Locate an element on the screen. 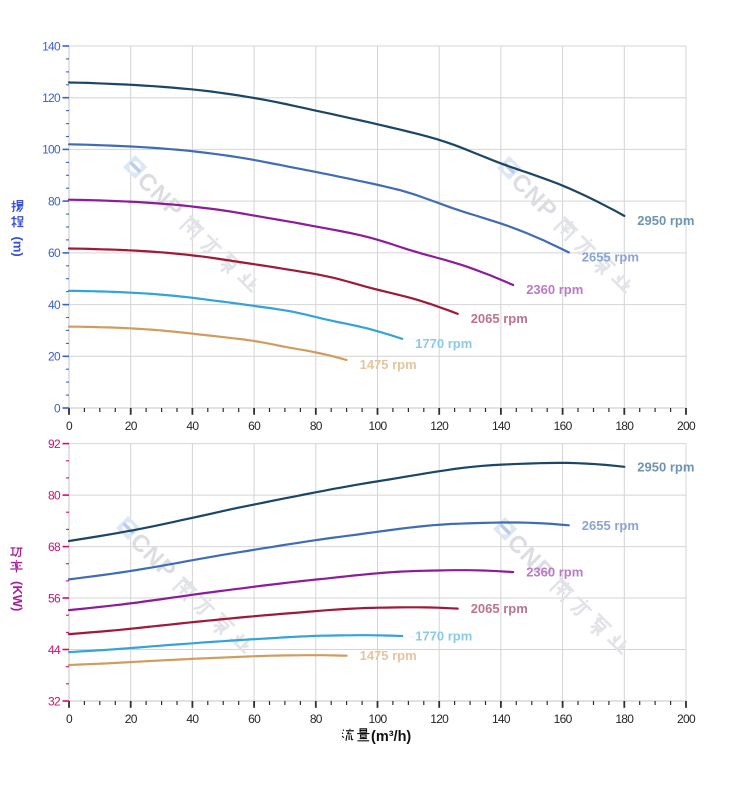  svg-text: (m) is located at coordinates (18, 246).